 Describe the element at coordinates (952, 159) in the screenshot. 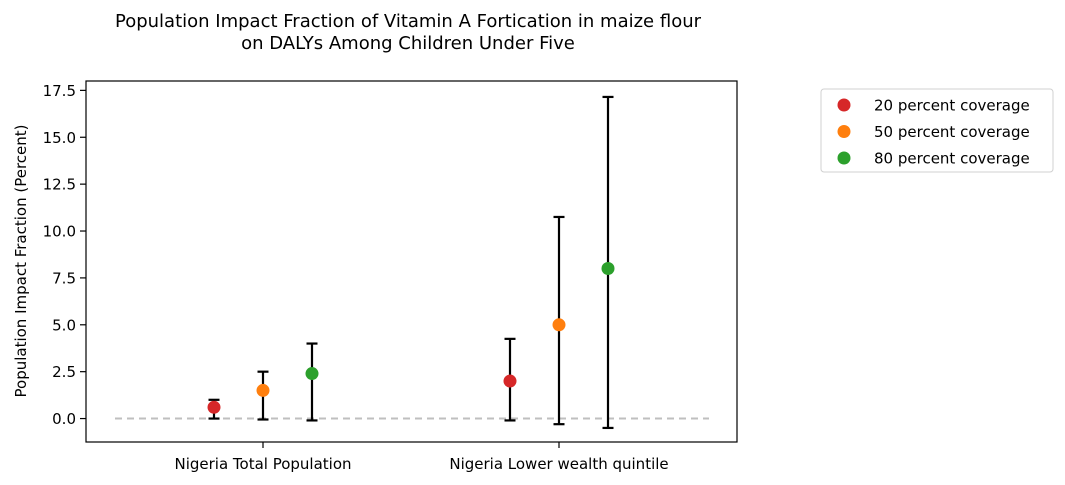

I see `legend-label: 80 percent coverage` at that location.